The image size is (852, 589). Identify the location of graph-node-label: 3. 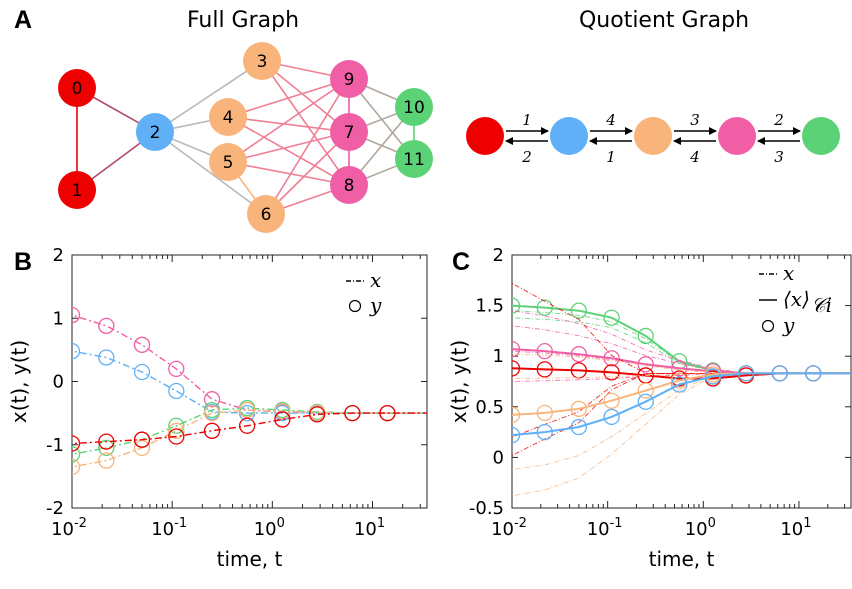
(262, 62).